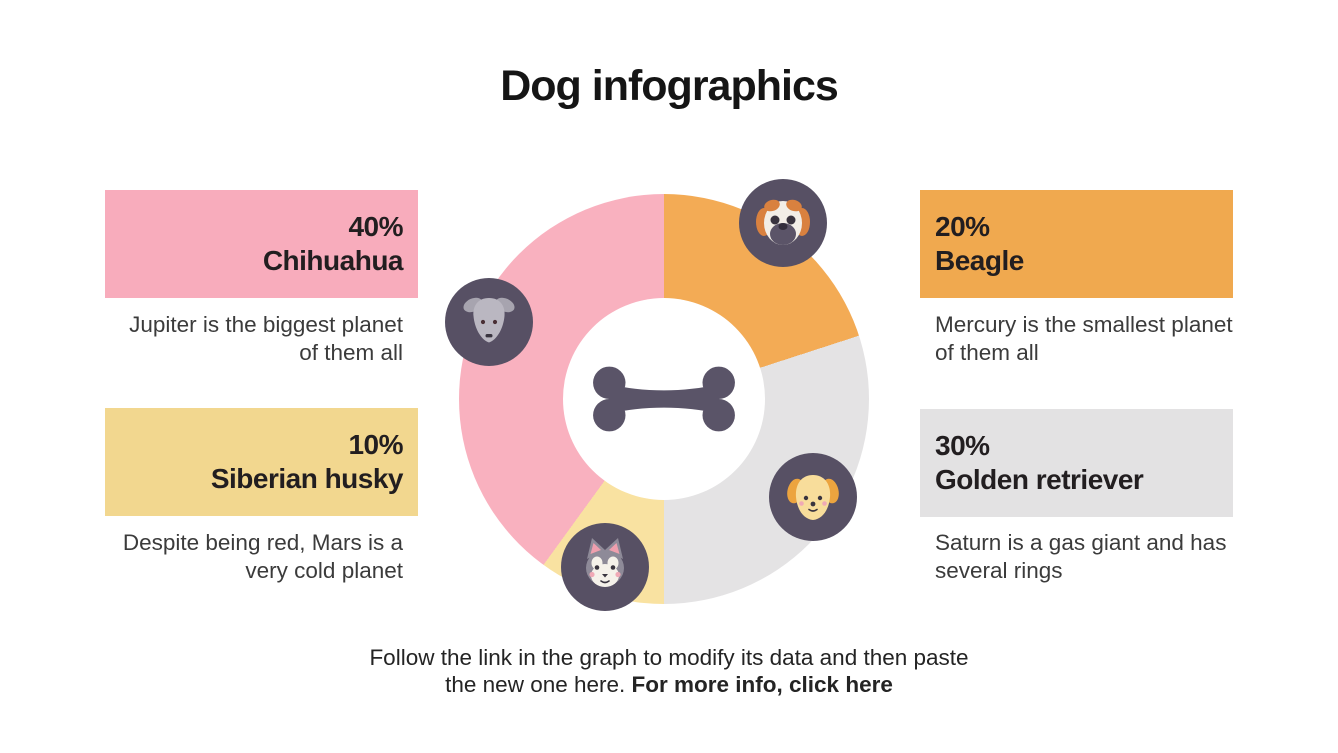 This screenshot has width=1338, height=753. I want to click on bone-icon, so click(664, 399).